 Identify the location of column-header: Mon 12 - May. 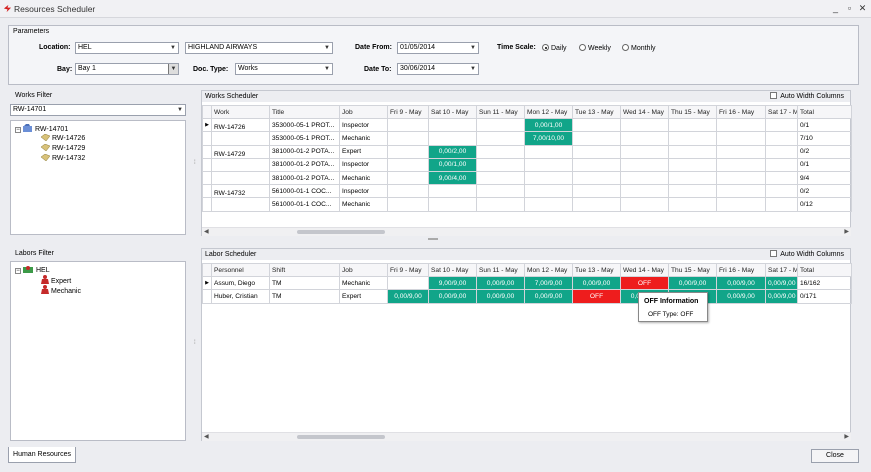
(548, 112).